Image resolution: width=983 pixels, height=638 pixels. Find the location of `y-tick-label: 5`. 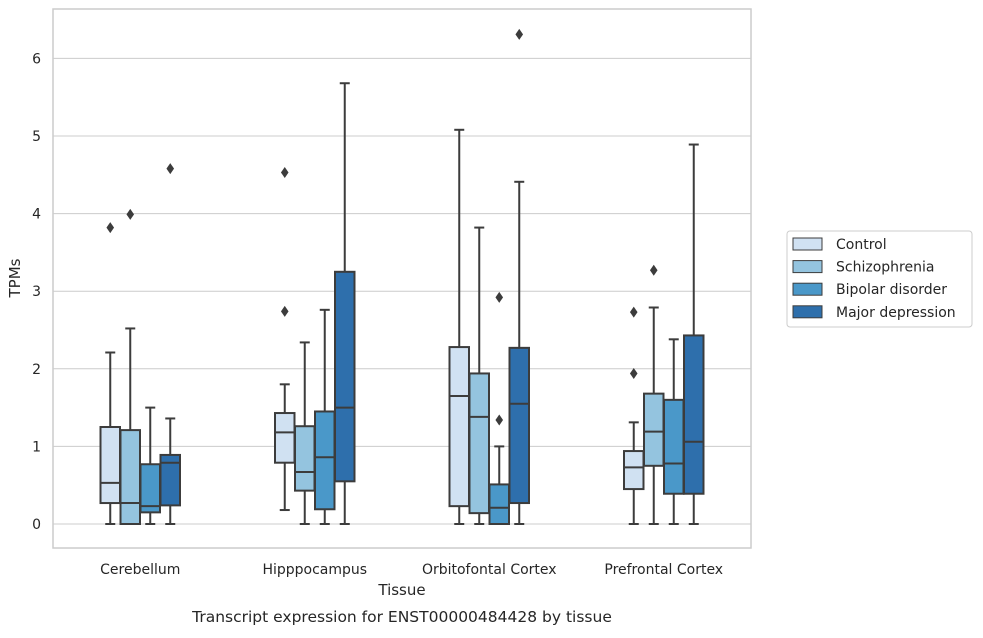

y-tick-label: 5 is located at coordinates (36, 137).